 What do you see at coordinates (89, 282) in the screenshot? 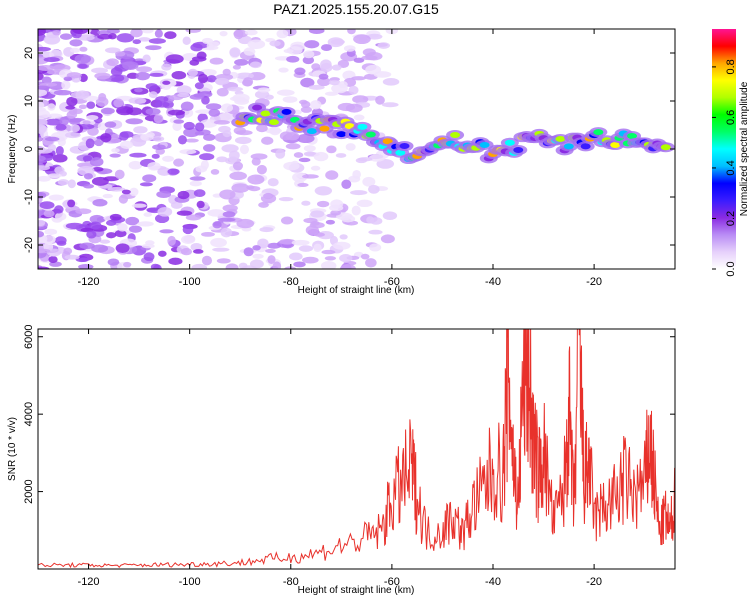
I see `spectrogram-x-tick-label: -120` at bounding box center [89, 282].